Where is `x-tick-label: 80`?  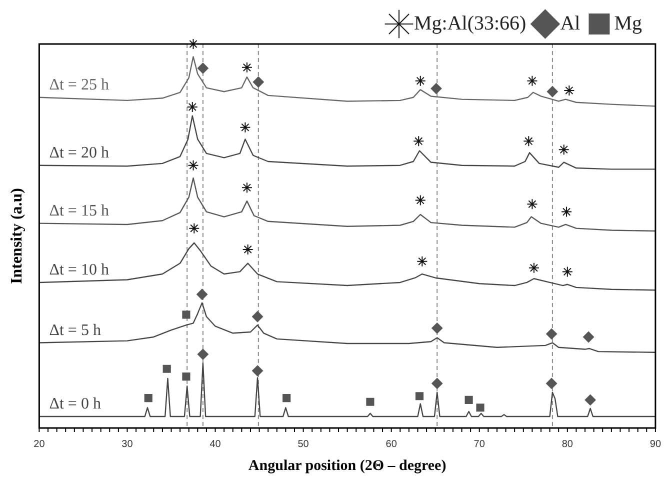 x-tick-label: 80 is located at coordinates (568, 444).